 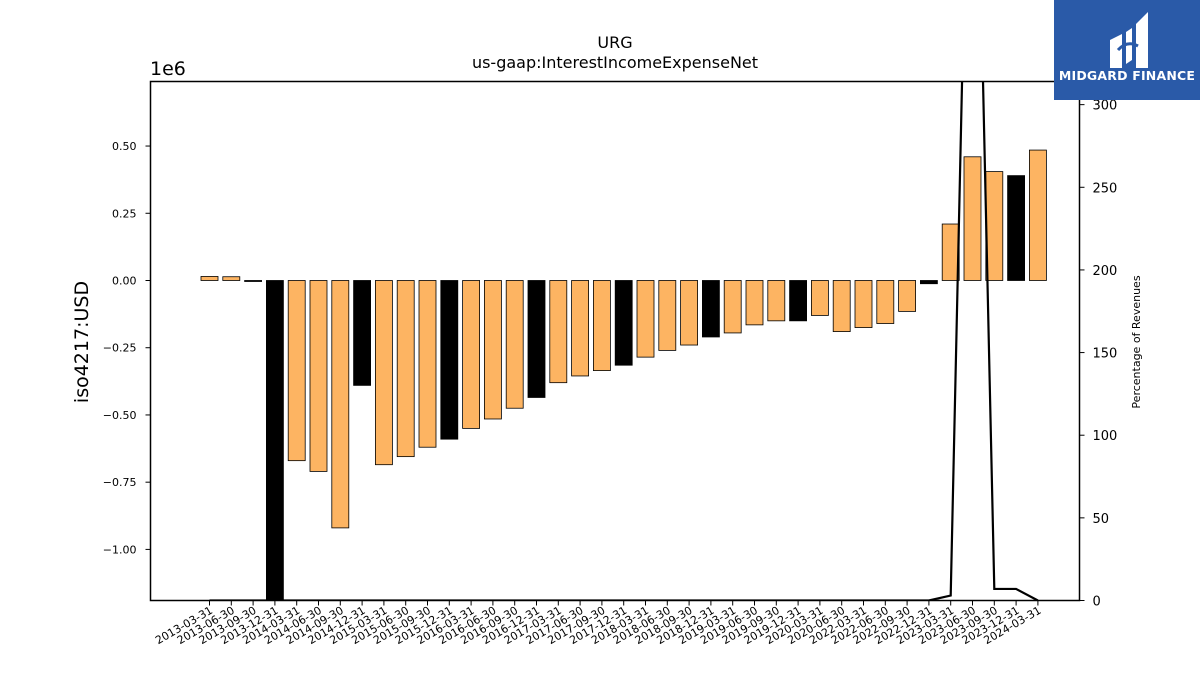 I want to click on y-tick-label: −0.75, so click(x=120, y=482).